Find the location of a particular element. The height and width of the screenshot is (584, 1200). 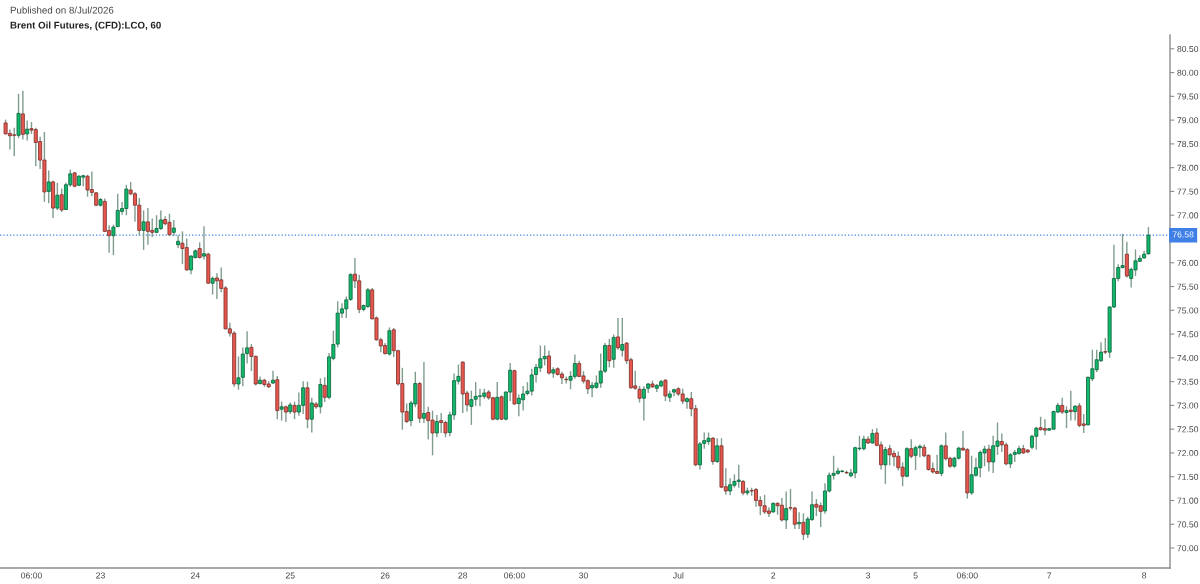

y-tick-label: 72.50 is located at coordinates (1188, 429).